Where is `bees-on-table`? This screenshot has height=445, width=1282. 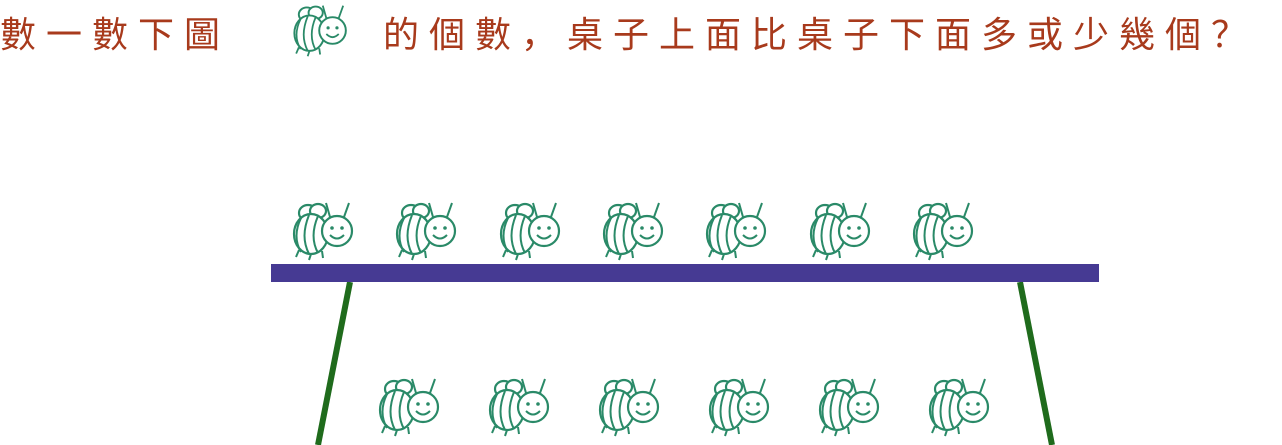
bees-on-table is located at coordinates (633, 231).